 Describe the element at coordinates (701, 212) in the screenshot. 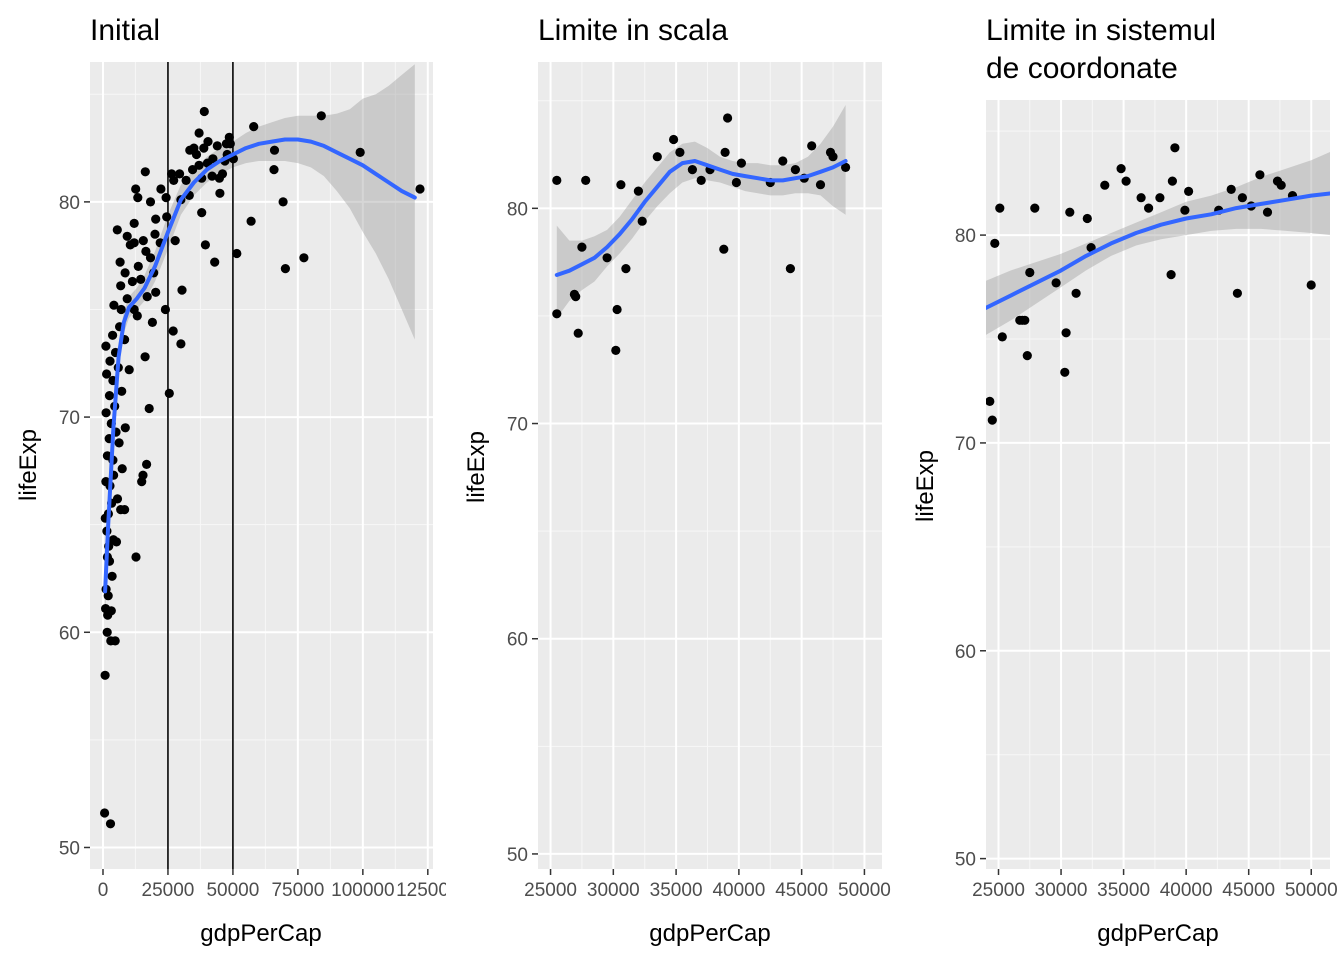

I see `confidence-band-area` at that location.